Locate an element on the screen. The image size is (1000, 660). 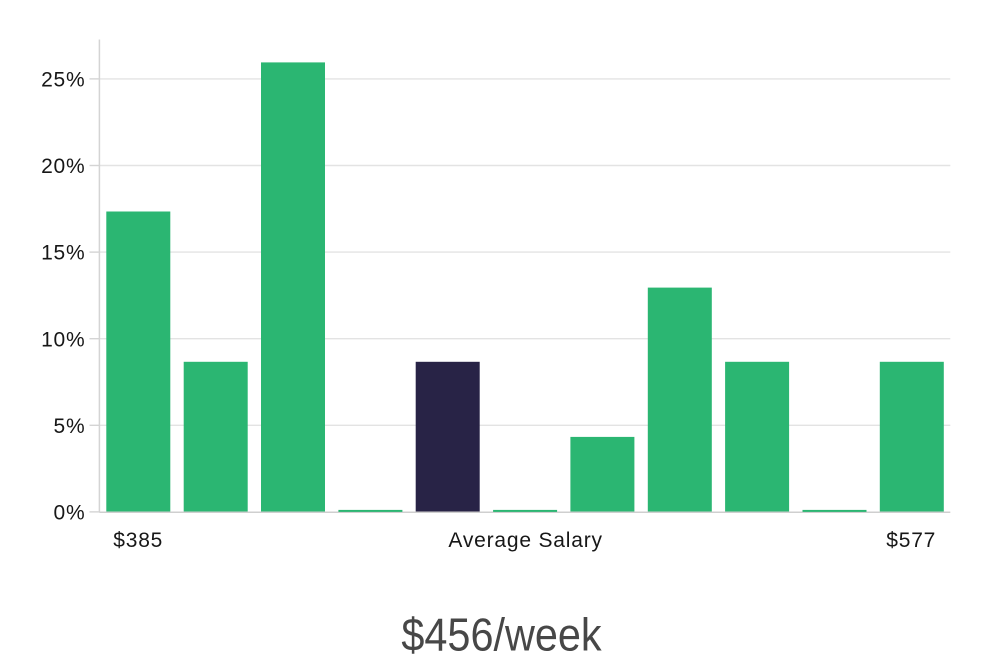
svg-text: $385 is located at coordinates (138, 540).